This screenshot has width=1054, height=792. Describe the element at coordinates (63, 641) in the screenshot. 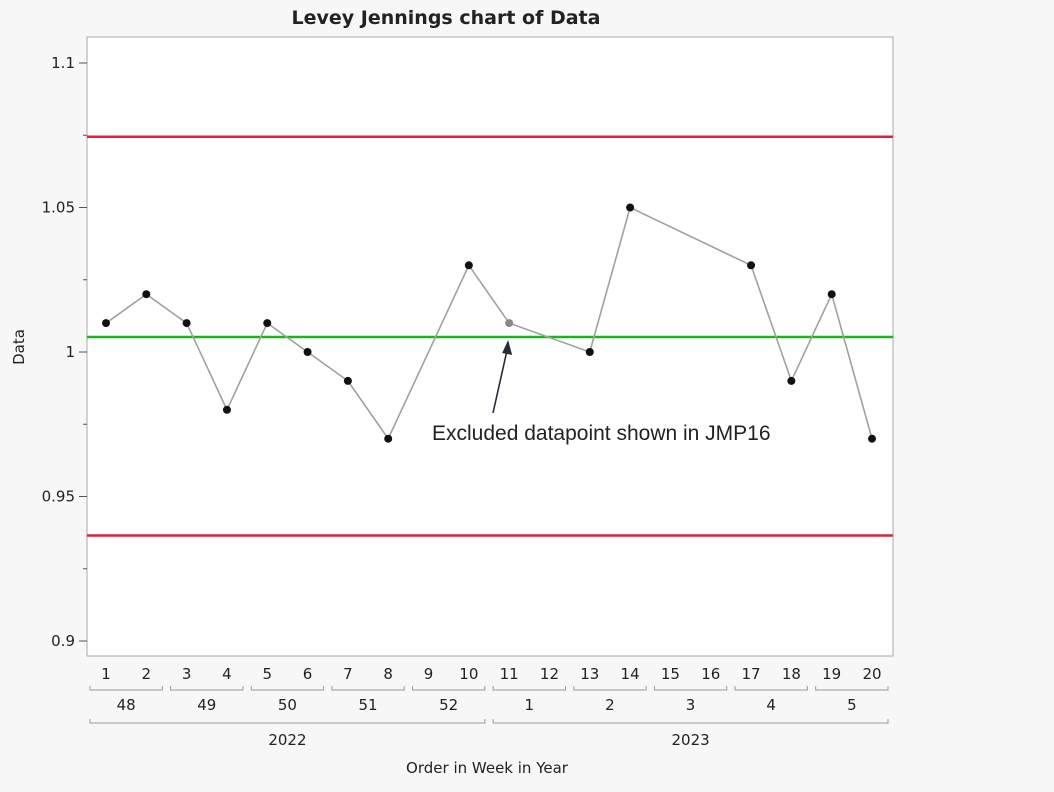

I see `y-tick-label: 0.9` at that location.